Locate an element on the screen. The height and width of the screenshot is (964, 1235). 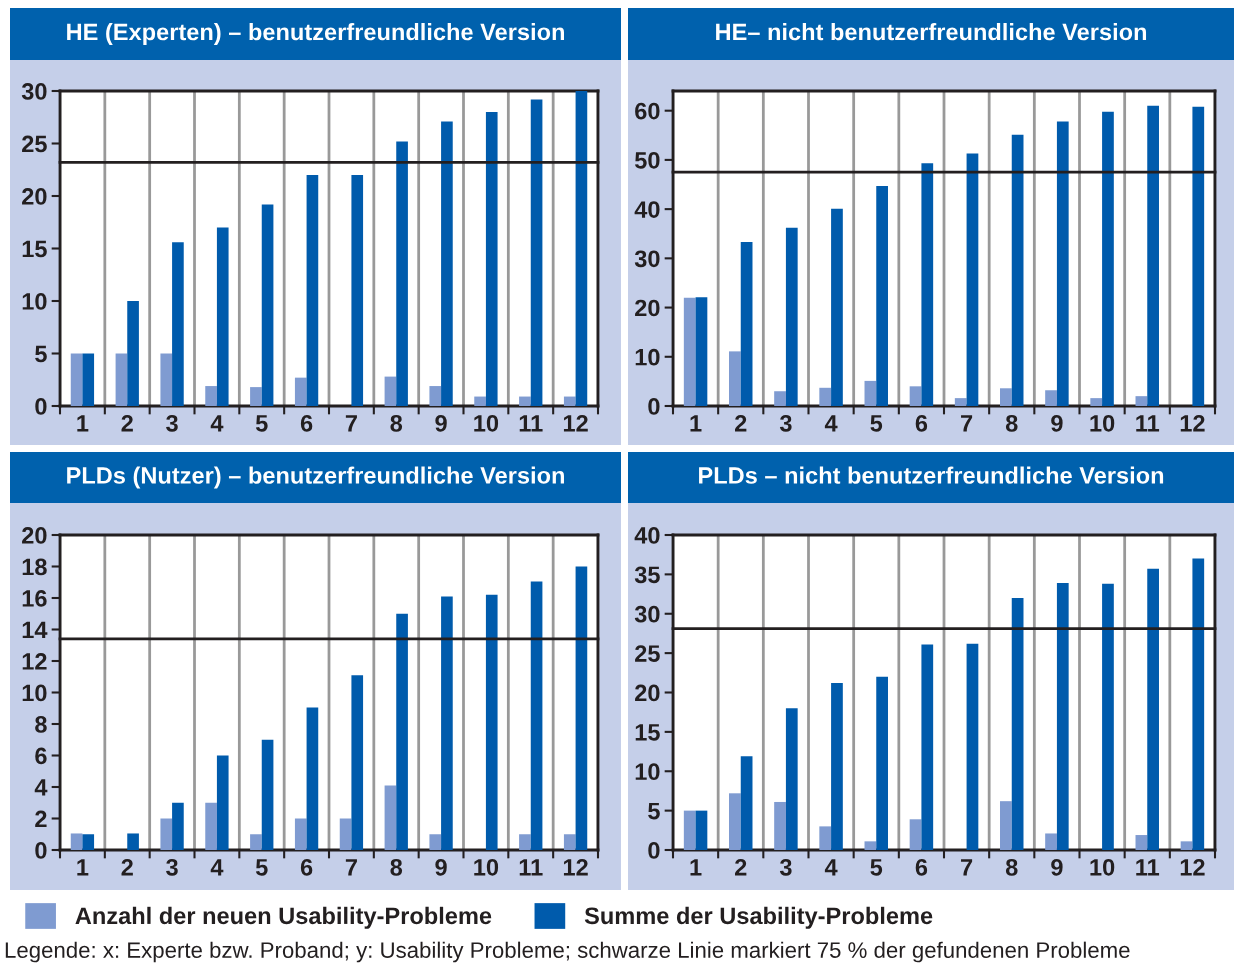
chart-title: PLDs (Nutzer) – benutzerfreundliche Version is located at coordinates (315, 477).